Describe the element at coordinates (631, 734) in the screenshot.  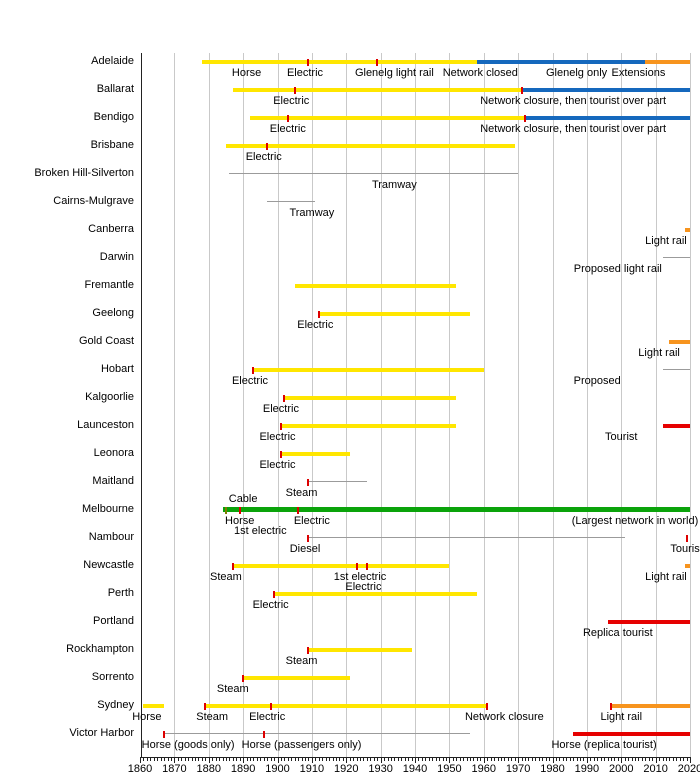
I see `bar-segment-tourist` at that location.